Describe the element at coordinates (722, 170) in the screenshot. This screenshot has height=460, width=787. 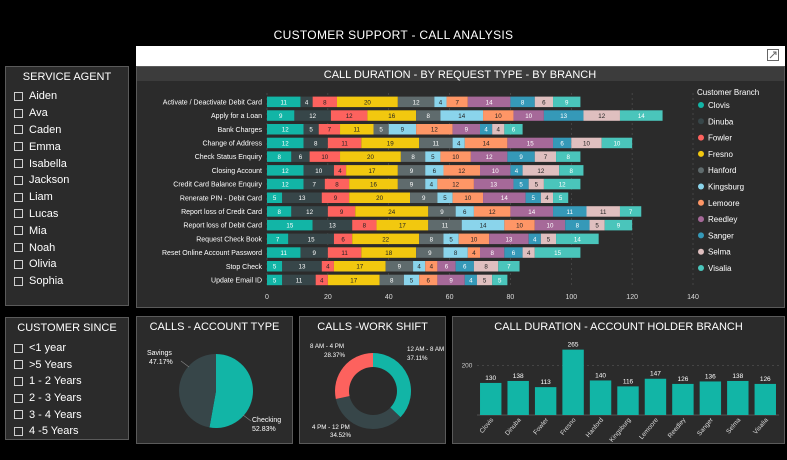
I see `legend-item-hanford: Hanford` at that location.